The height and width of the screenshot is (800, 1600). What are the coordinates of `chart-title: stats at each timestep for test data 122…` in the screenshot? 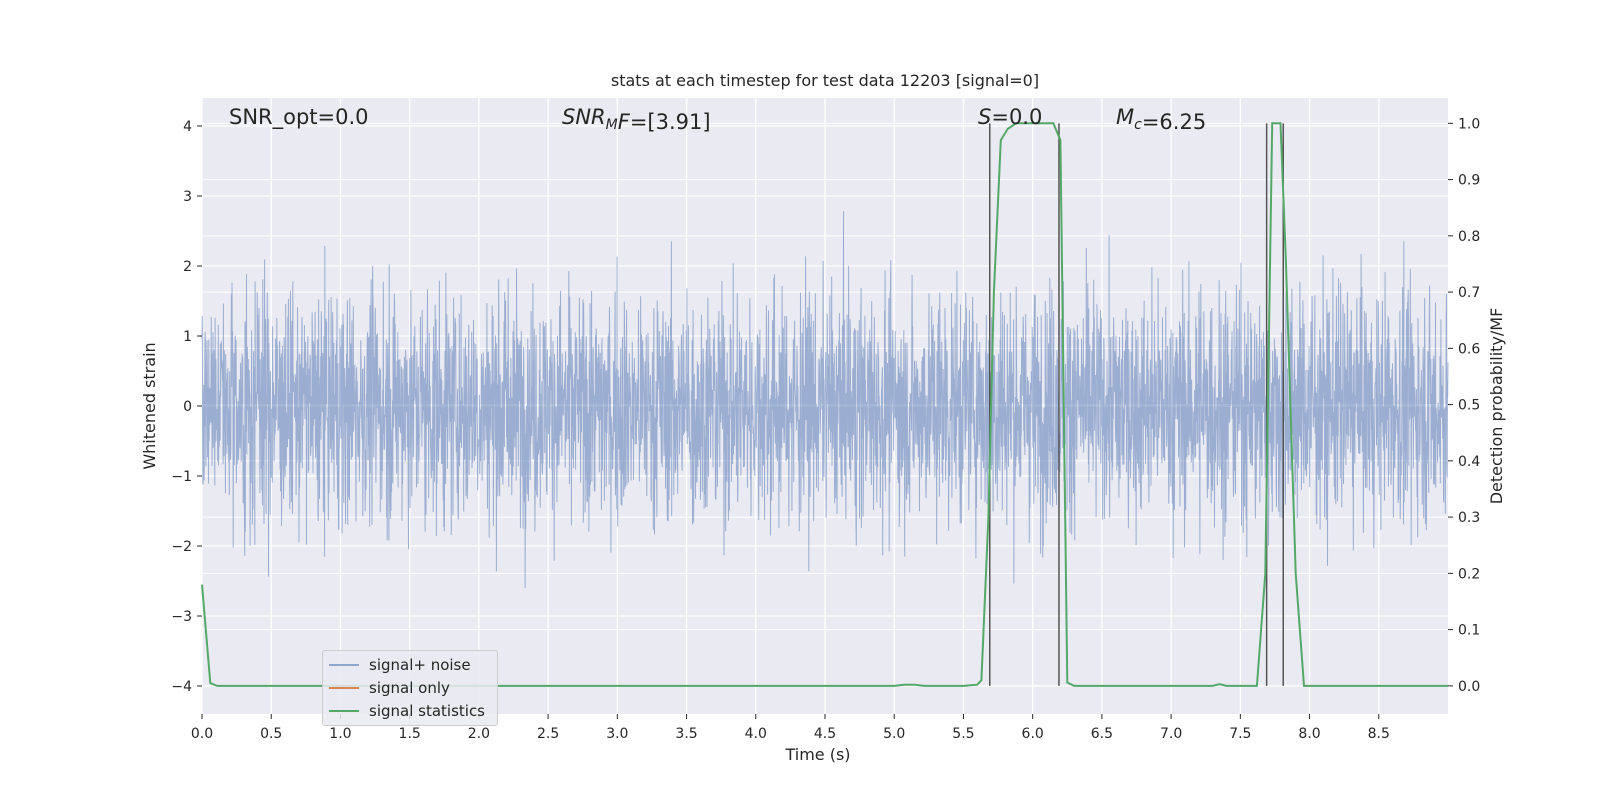 It's located at (825, 80).